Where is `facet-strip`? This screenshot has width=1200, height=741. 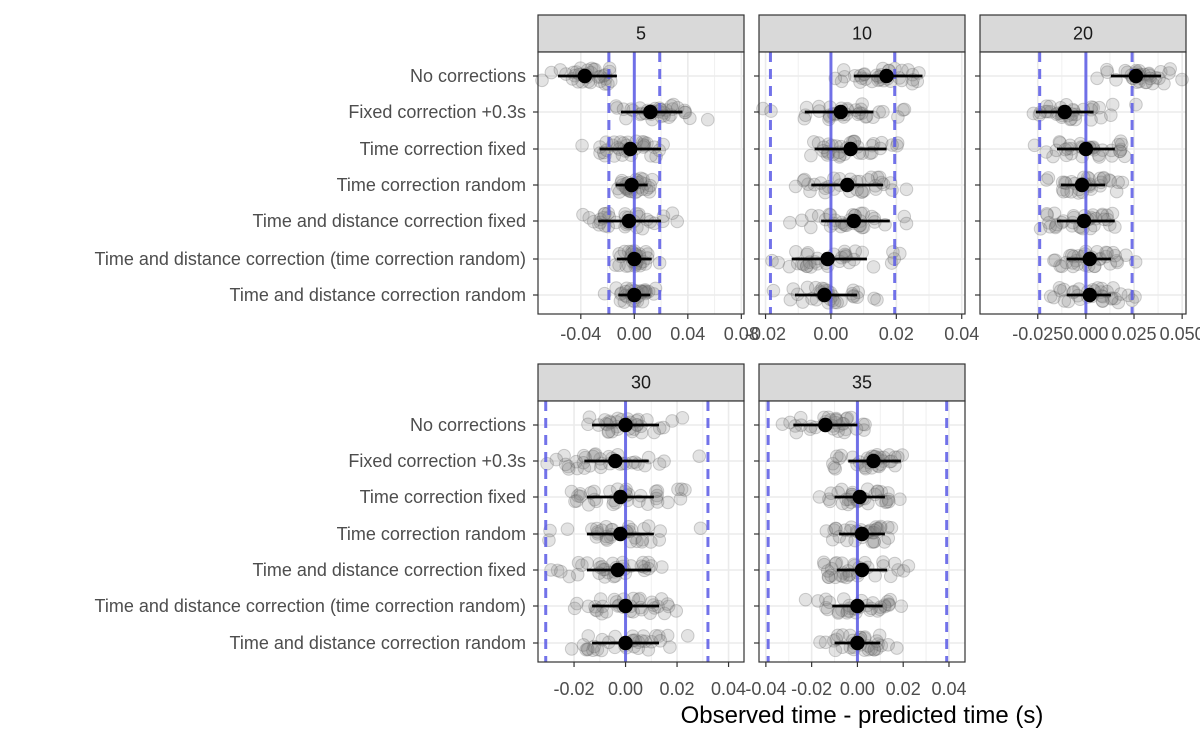 facet-strip is located at coordinates (1083, 33).